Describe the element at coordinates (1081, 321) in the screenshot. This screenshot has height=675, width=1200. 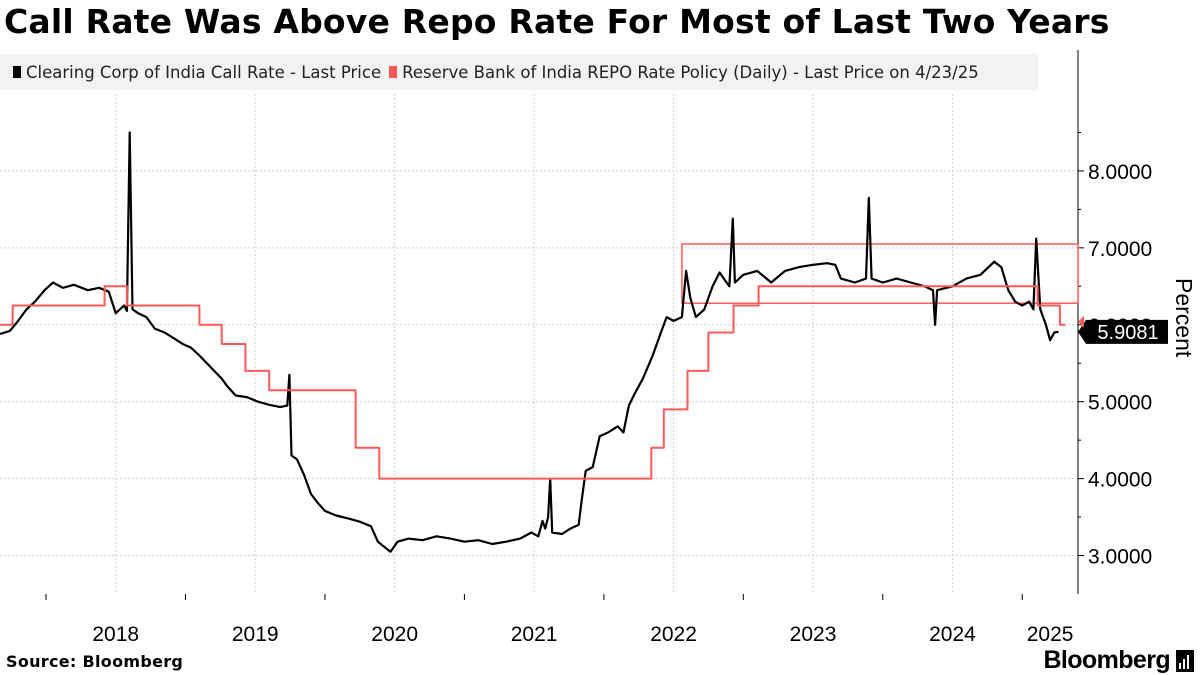
I see `repo-last-marker` at that location.